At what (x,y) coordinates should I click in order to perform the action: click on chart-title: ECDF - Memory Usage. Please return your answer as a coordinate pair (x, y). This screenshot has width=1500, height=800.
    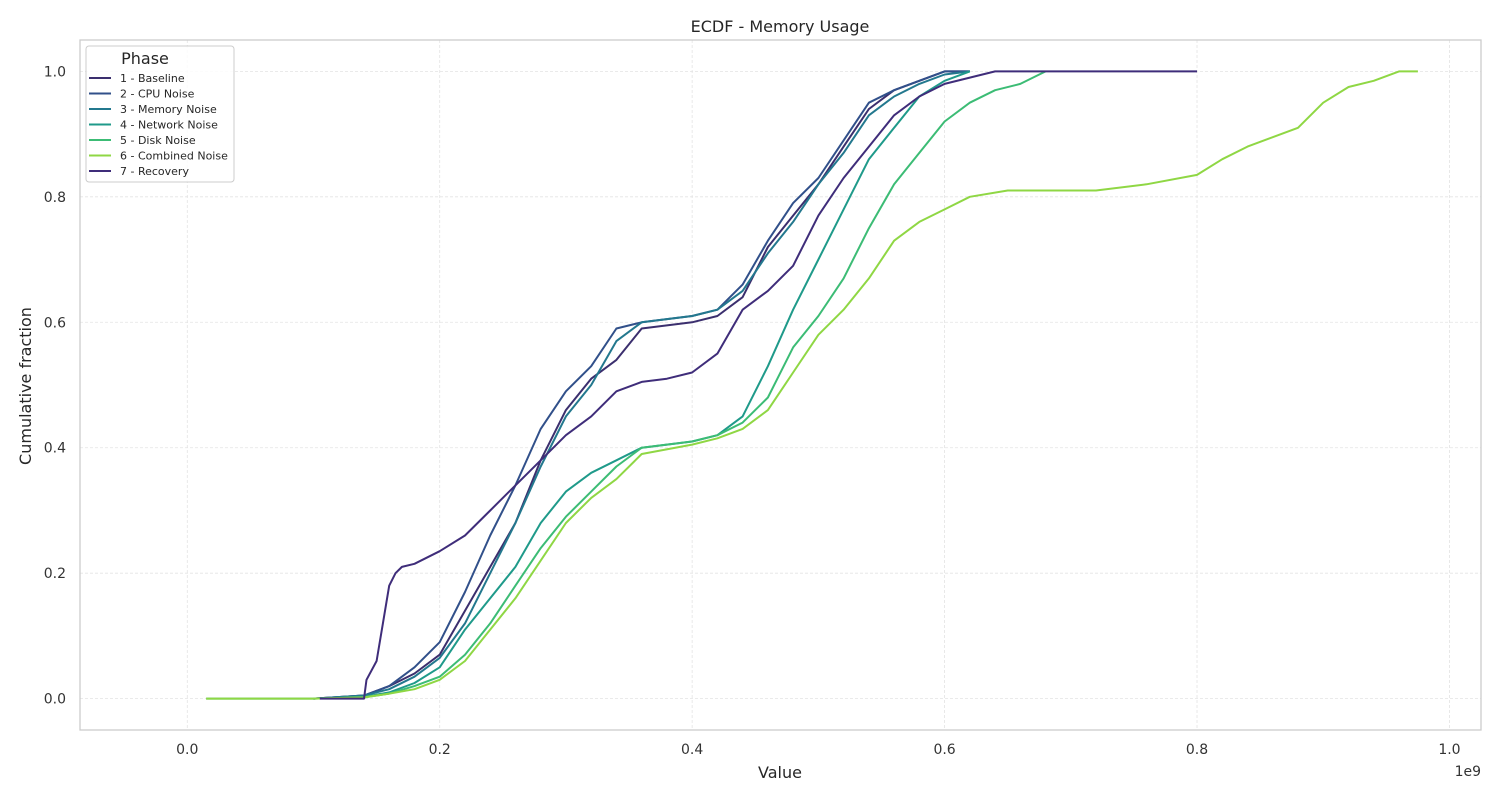
    Looking at the image, I should click on (780, 26).